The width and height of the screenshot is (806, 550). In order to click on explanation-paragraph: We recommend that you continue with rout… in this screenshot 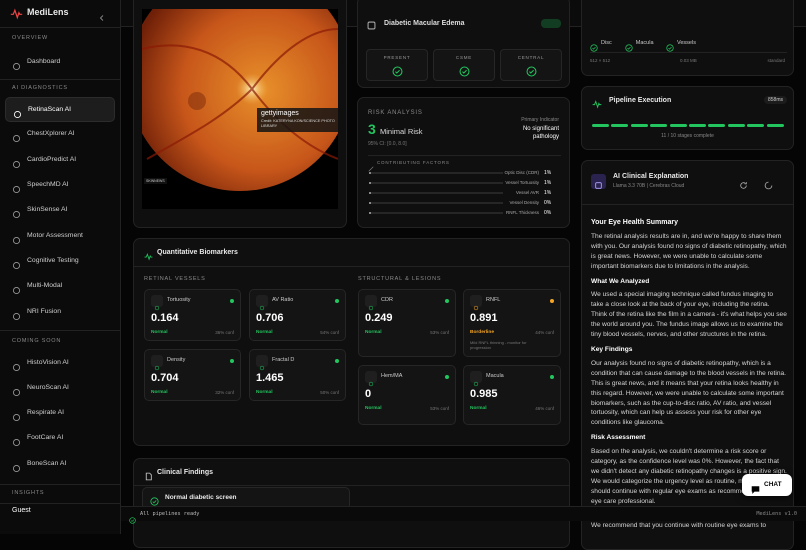, I will do `click(679, 525)`.